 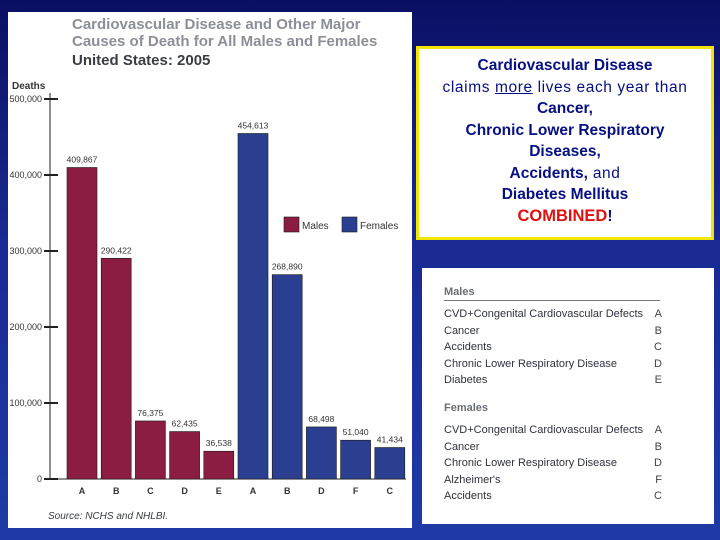 What do you see at coordinates (658, 380) in the screenshot?
I see `key-row-code: E` at bounding box center [658, 380].